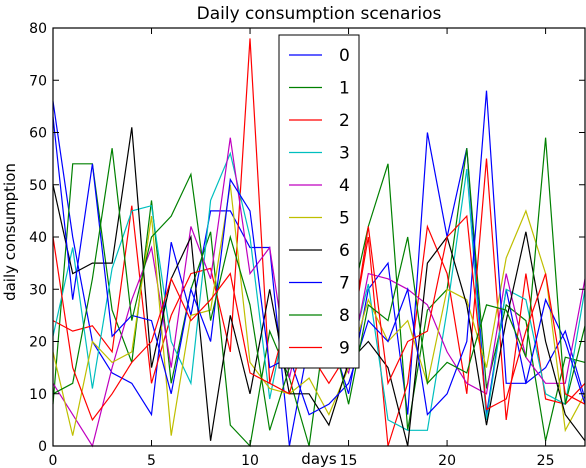 This screenshot has height=468, width=586. Describe the element at coordinates (344, 121) in the screenshot. I see `legend-label-2: 2` at that location.